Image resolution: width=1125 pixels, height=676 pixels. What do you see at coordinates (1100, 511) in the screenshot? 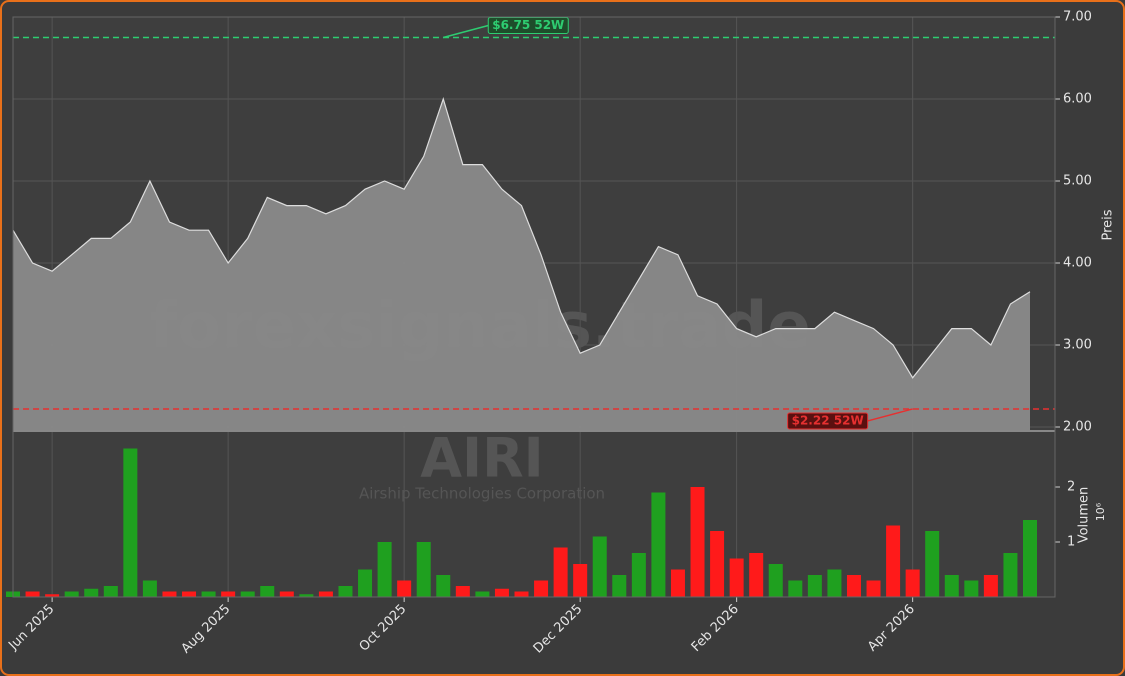
I see `volume-exponent: 10⁶` at bounding box center [1100, 511].